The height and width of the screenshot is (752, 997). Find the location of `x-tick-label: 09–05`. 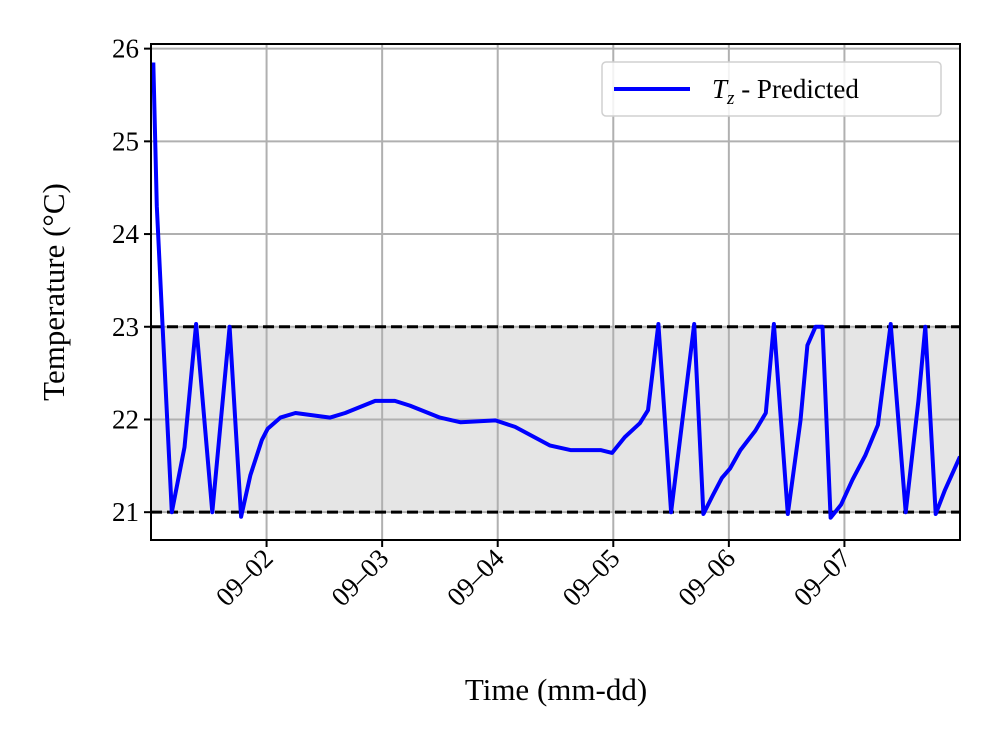

x-tick-label: 09–05 is located at coordinates (591, 577).